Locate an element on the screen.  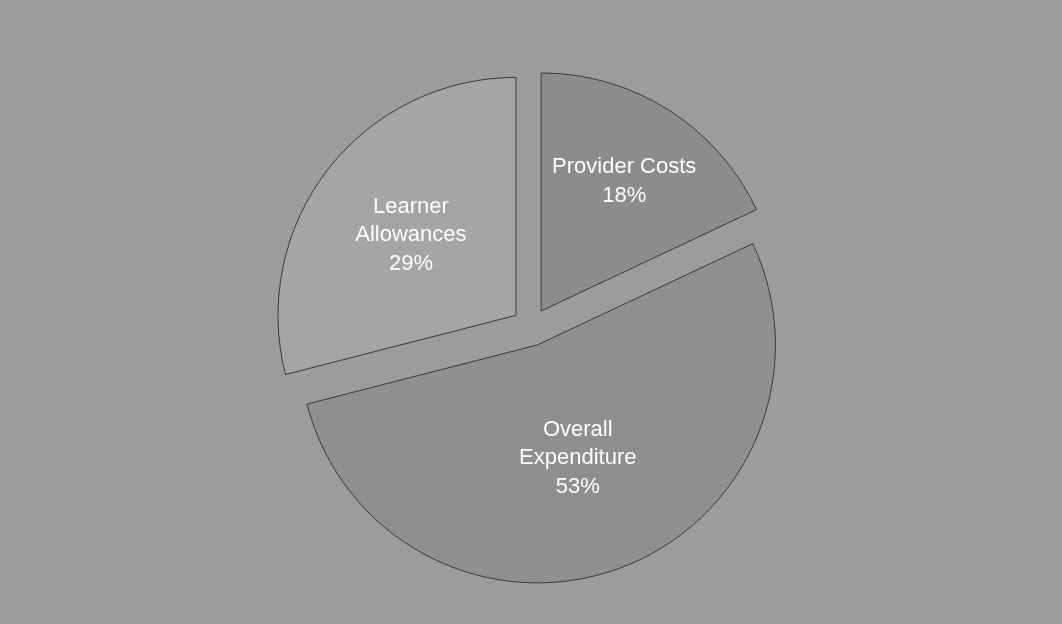
data-label: 18% is located at coordinates (624, 194).